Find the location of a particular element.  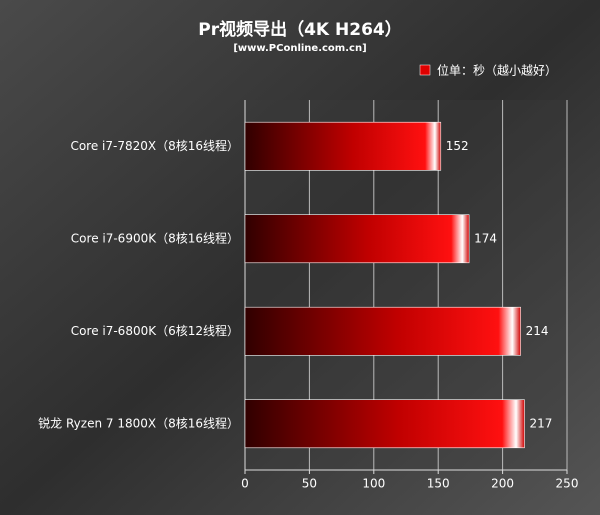

y-tick-label: 锐龙 Ryzen 7 1800X（8核16线程） is located at coordinates (138, 422).